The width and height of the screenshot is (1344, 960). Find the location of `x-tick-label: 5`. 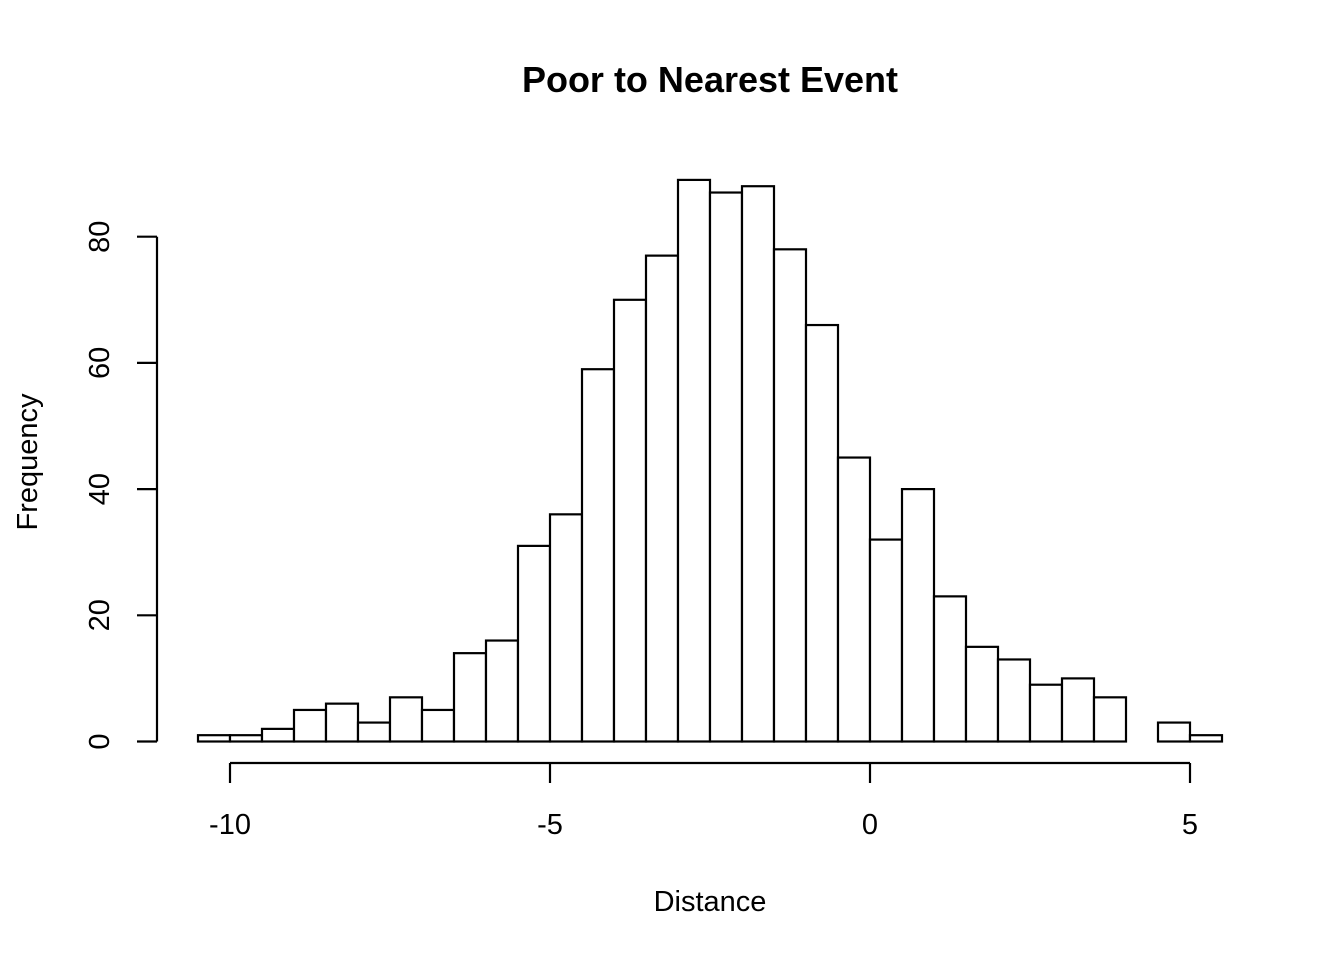

x-tick-label: 5 is located at coordinates (1190, 825).